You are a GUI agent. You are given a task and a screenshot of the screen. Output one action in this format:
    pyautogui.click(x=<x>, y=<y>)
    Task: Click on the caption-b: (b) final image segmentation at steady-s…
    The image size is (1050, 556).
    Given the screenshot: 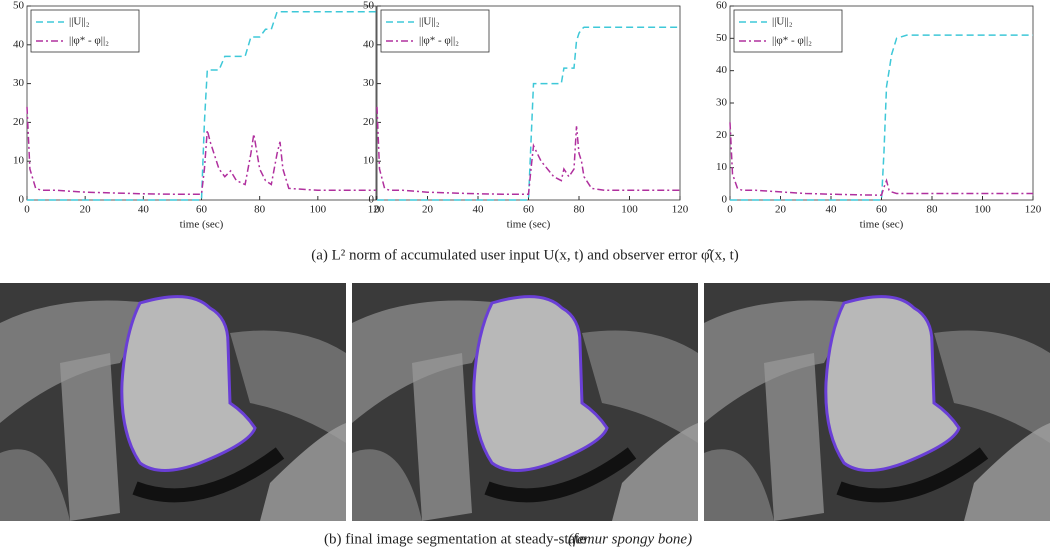 What is the action you would take?
    pyautogui.click(x=455, y=539)
    